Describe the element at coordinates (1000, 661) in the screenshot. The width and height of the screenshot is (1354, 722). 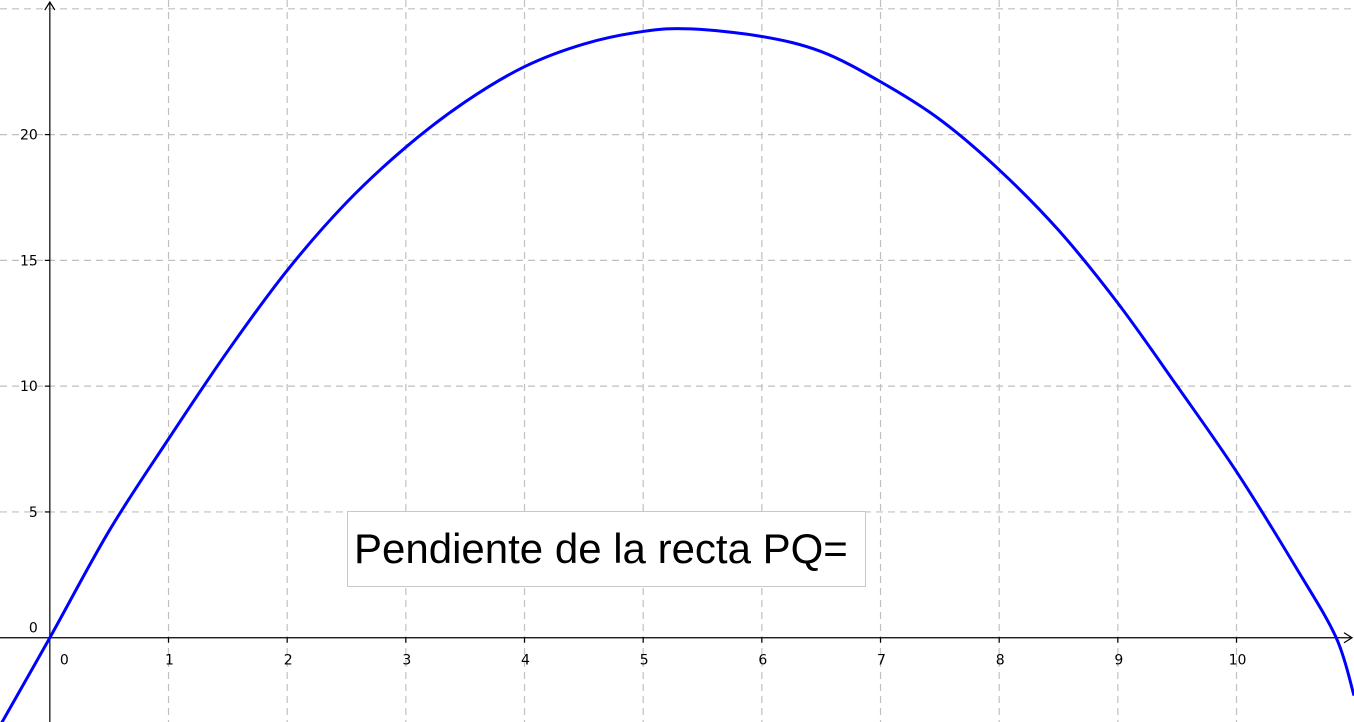
I see `x-tick-label: 8` at that location.